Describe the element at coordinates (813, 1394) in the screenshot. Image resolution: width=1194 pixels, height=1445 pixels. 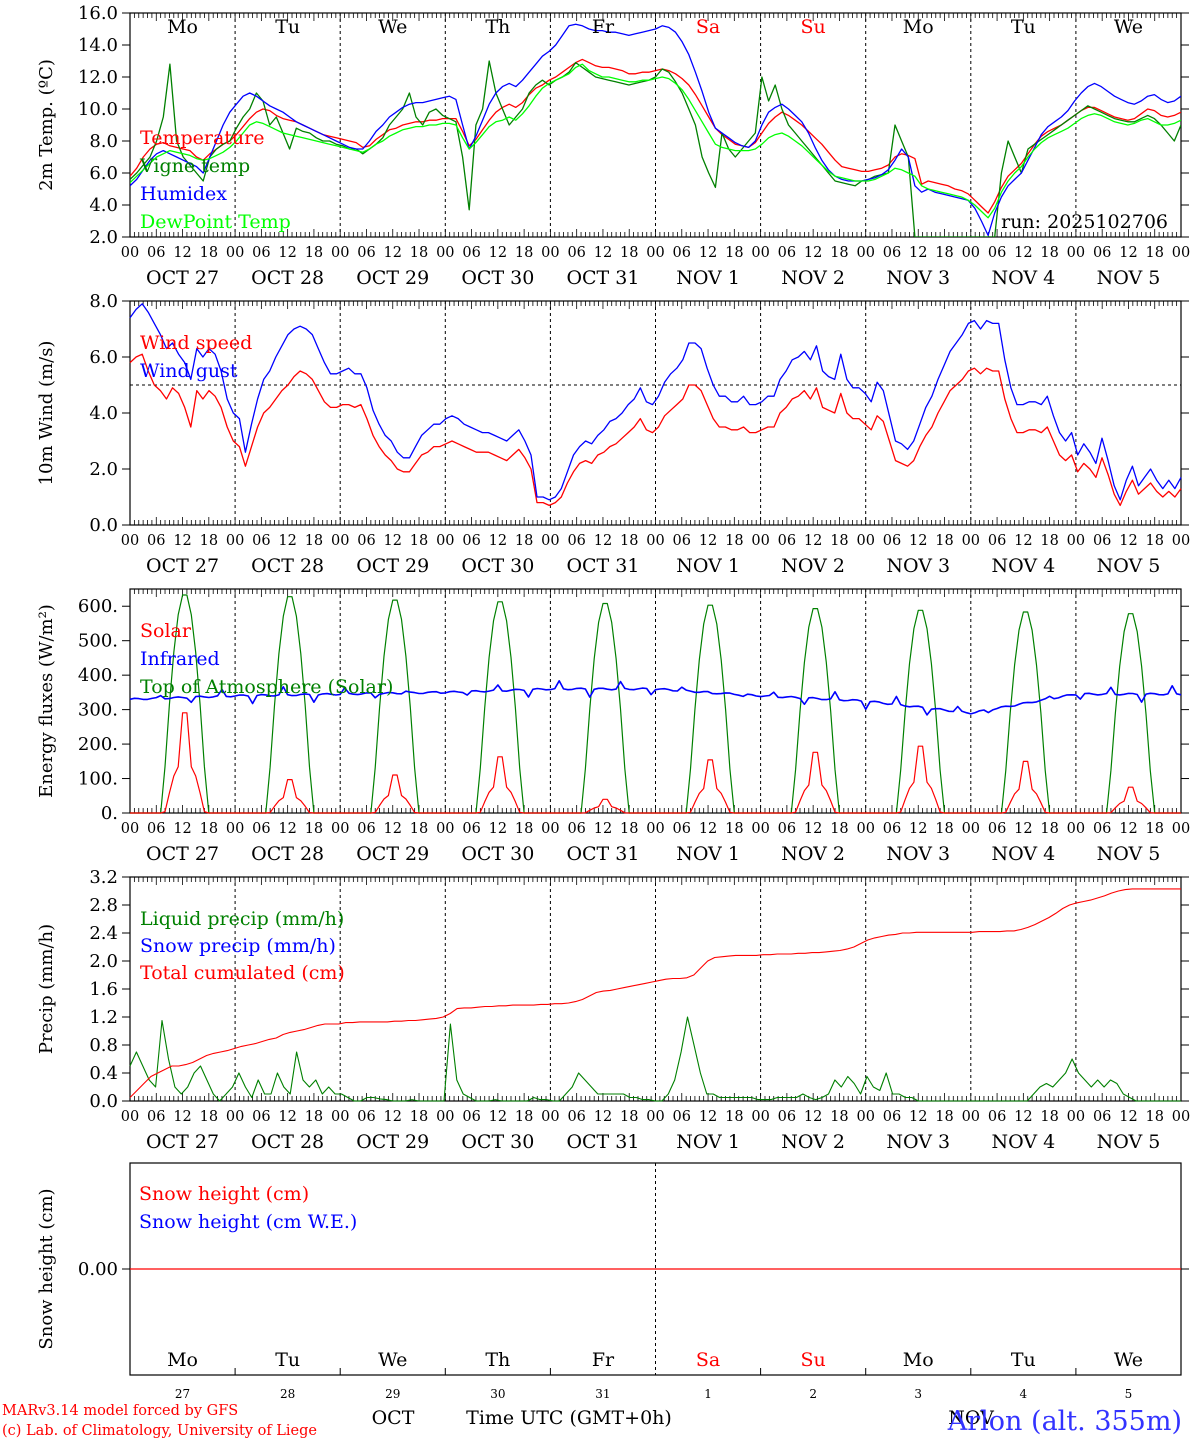
I see `snow-day-number: 2` at that location.